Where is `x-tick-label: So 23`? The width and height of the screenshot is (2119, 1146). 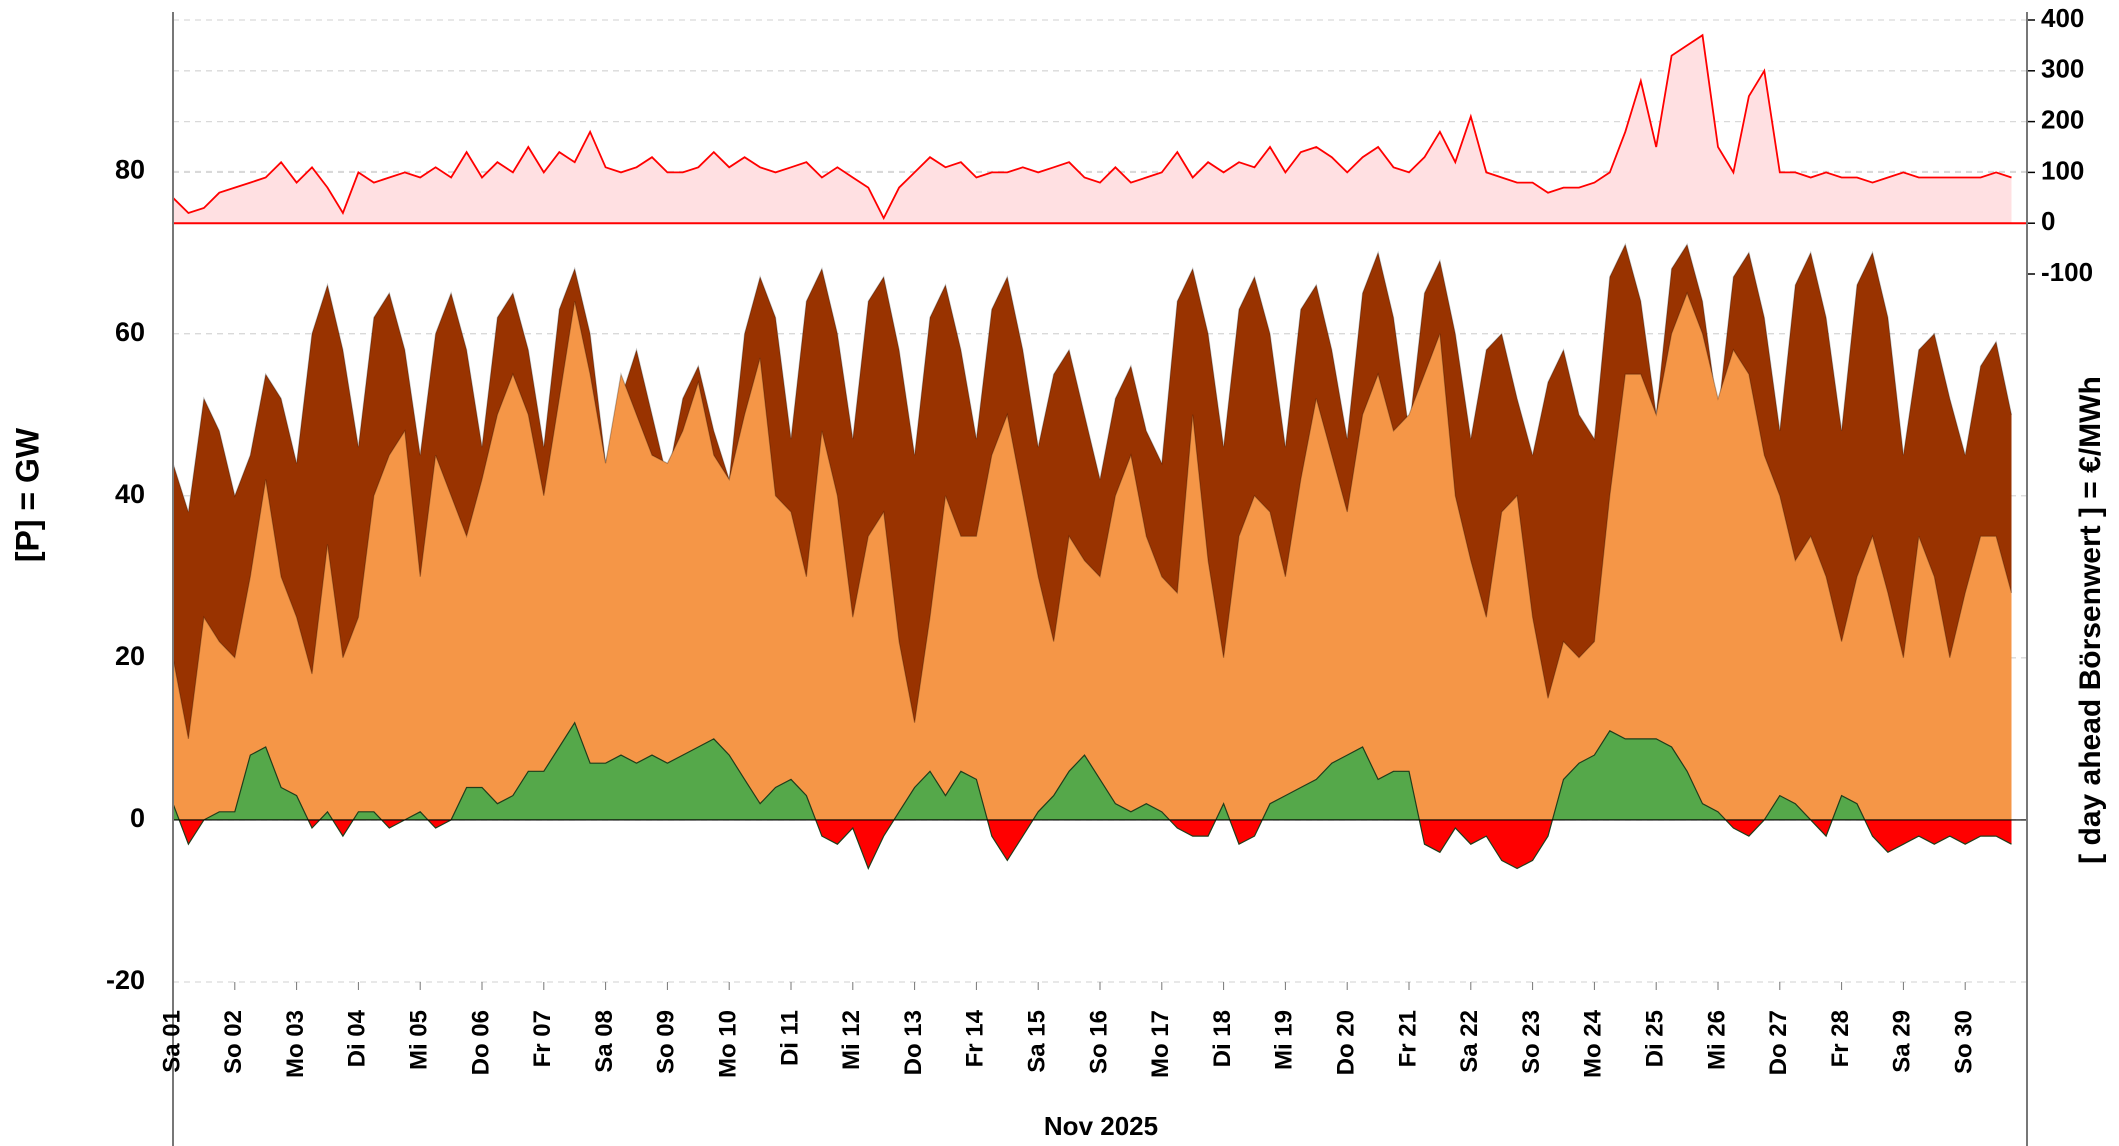 x-tick-label: So 23 is located at coordinates (1531, 1042).